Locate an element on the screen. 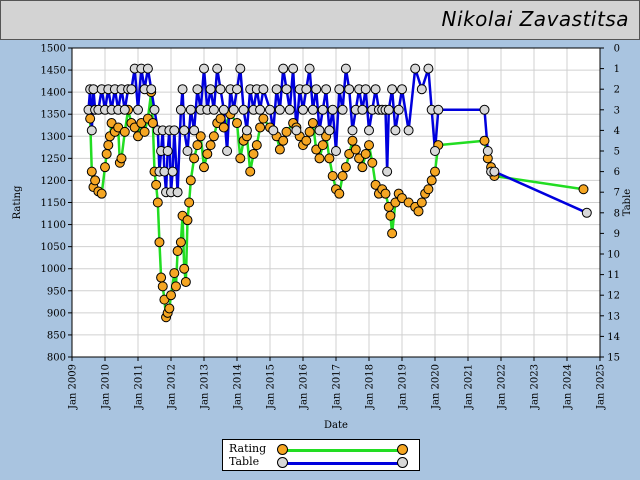 This screenshot has width=640, height=480. y-left-tick-label: 800 is located at coordinates (56, 358).